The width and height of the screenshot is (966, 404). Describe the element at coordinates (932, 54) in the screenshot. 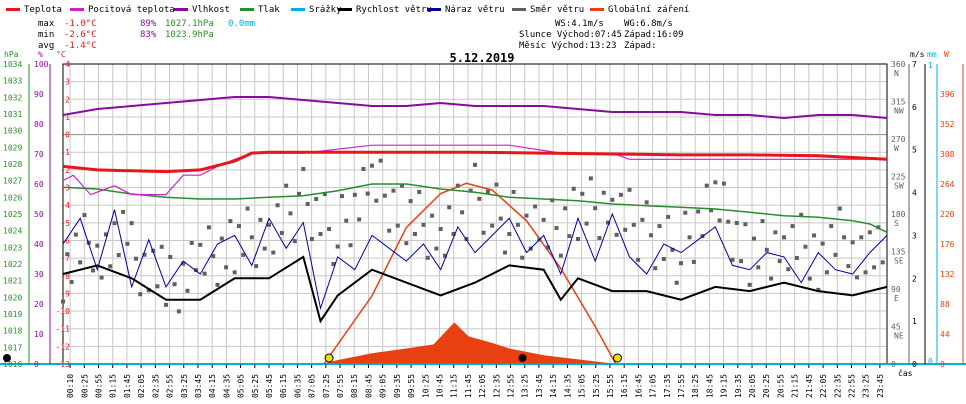

I see `axis-label-mm: mm` at that location.